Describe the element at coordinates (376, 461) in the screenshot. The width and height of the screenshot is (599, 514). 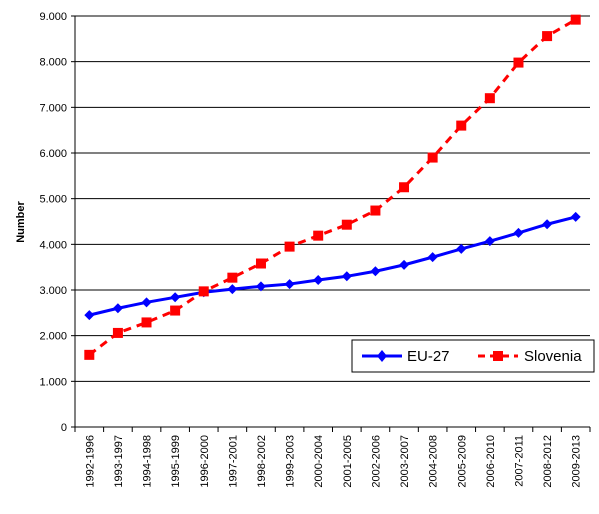
I see `x-tick-label: 2002-2006` at that location.